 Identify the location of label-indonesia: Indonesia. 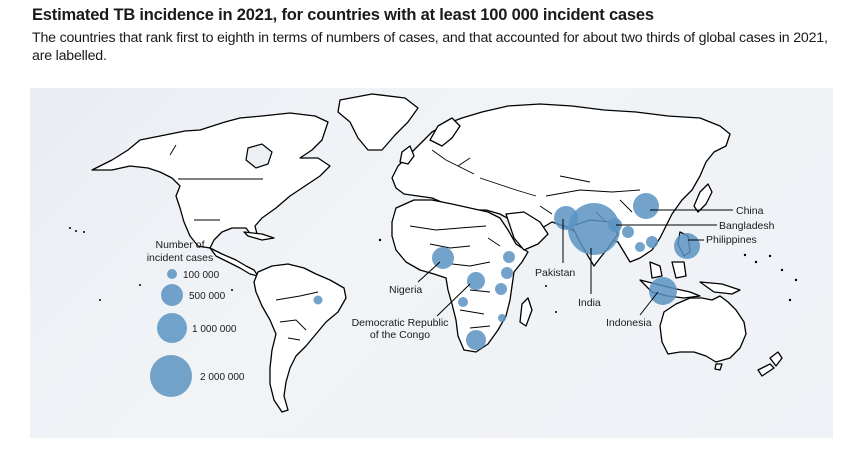
(629, 323).